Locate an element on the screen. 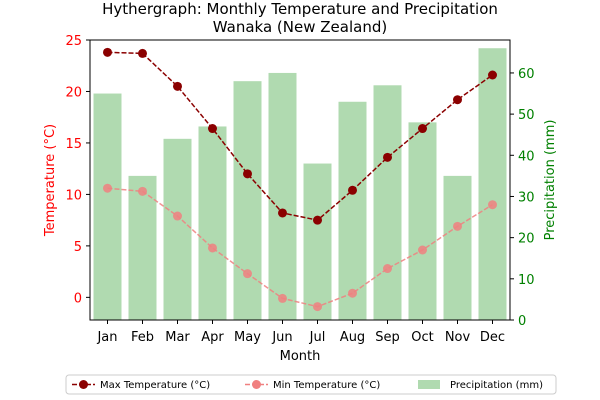 The image size is (600, 400). precipitation-bar-aug is located at coordinates (352, 210).